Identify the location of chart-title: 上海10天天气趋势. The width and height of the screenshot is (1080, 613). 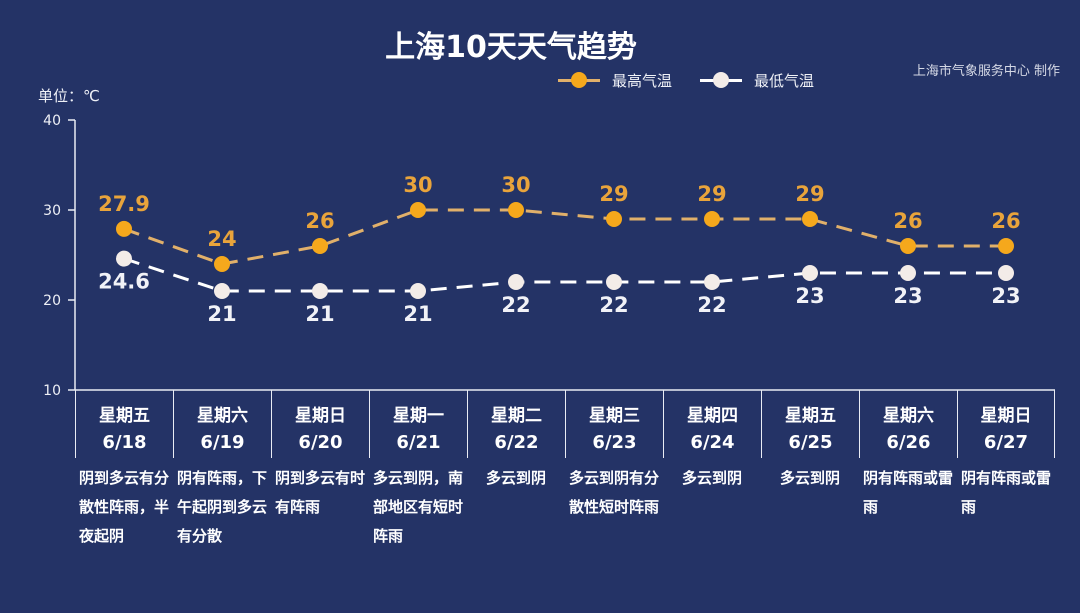
(511, 47).